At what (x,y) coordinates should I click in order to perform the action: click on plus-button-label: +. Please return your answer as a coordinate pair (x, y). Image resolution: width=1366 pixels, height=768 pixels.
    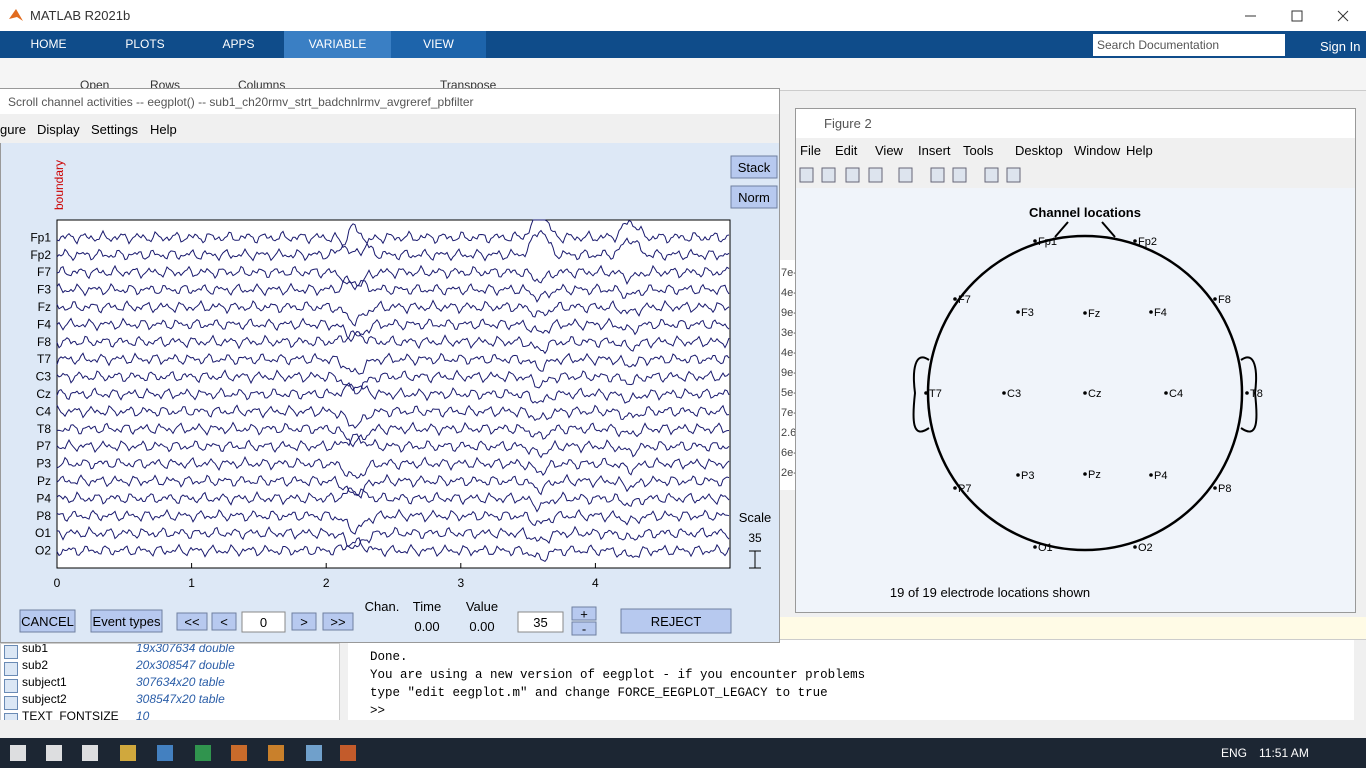
    Looking at the image, I should click on (584, 614).